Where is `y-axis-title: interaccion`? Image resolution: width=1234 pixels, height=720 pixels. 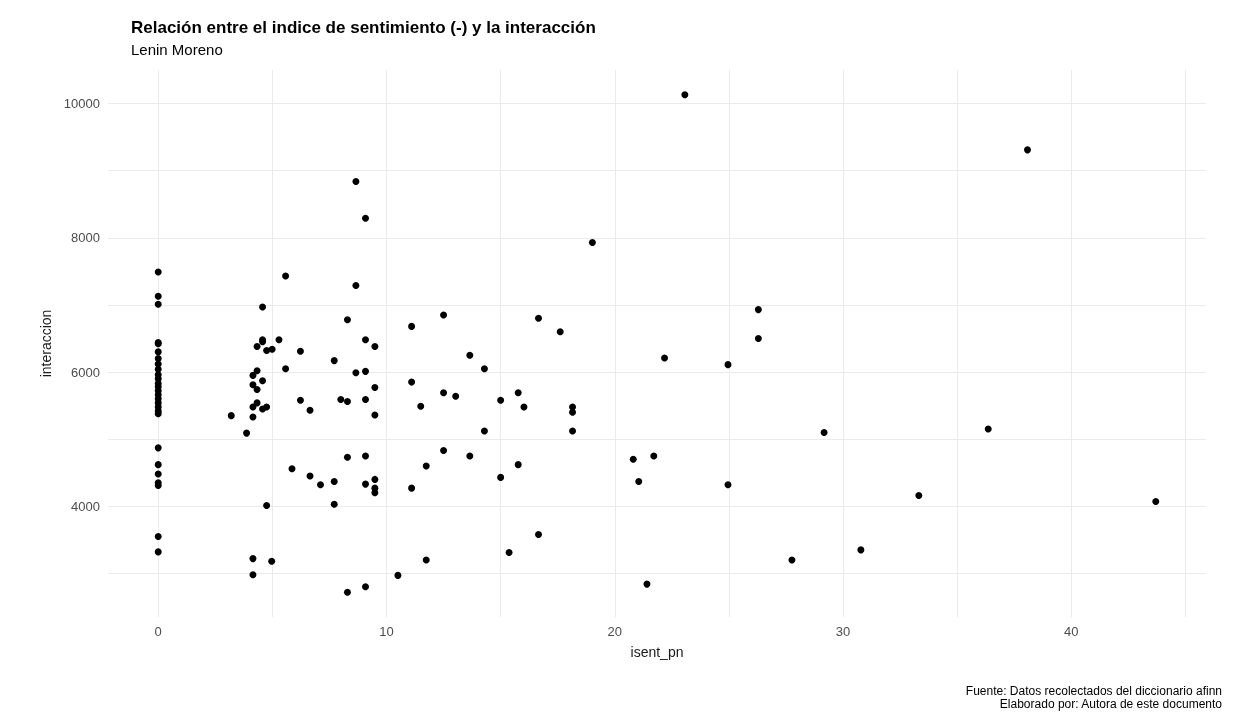
y-axis-title: interaccion is located at coordinates (45, 343).